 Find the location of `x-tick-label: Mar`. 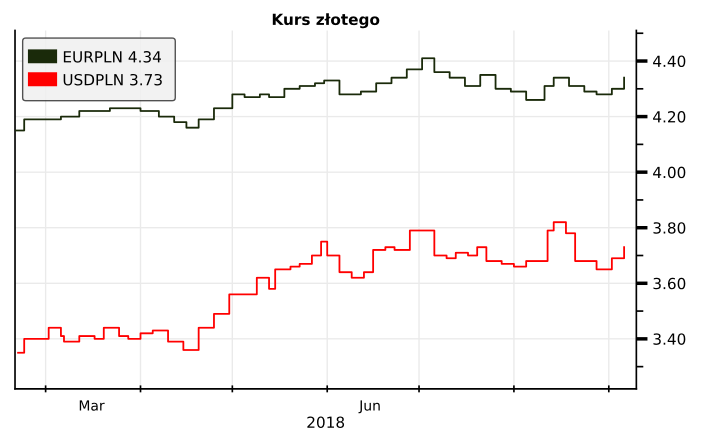

x-tick-label: Mar is located at coordinates (92, 405).